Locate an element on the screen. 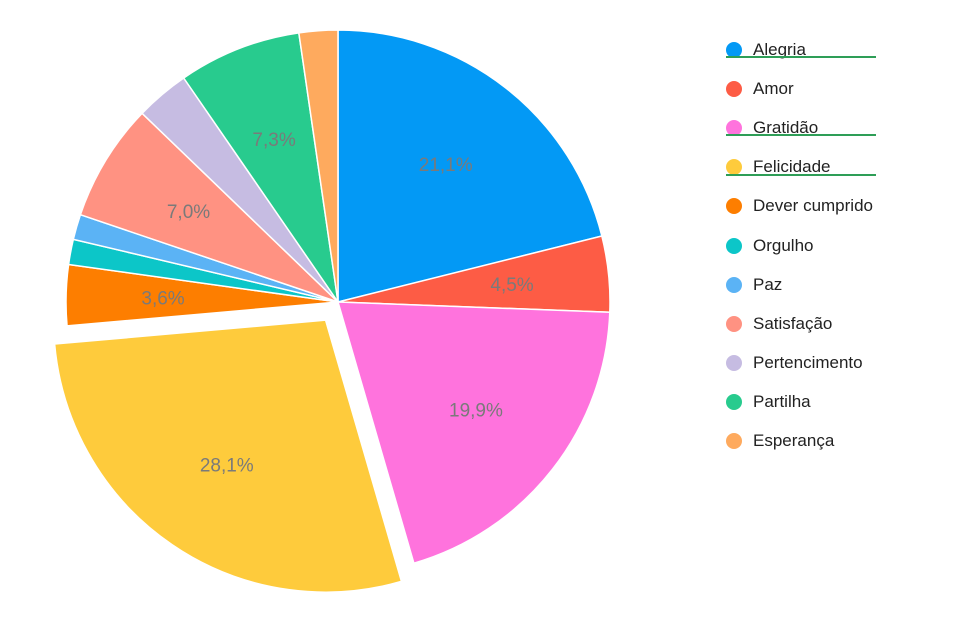  slice-label: 28,1% is located at coordinates (227, 466).